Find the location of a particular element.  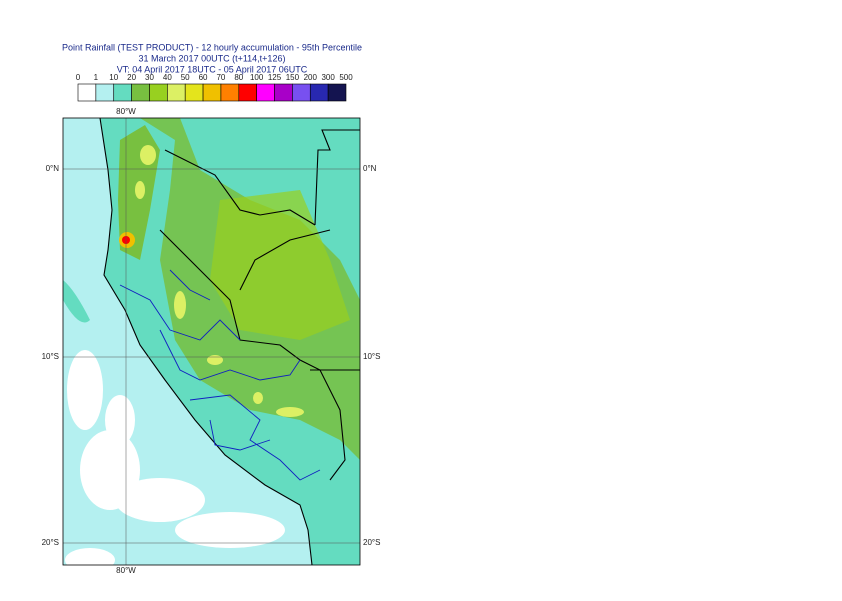

legend-label: 20 is located at coordinates (131, 77).